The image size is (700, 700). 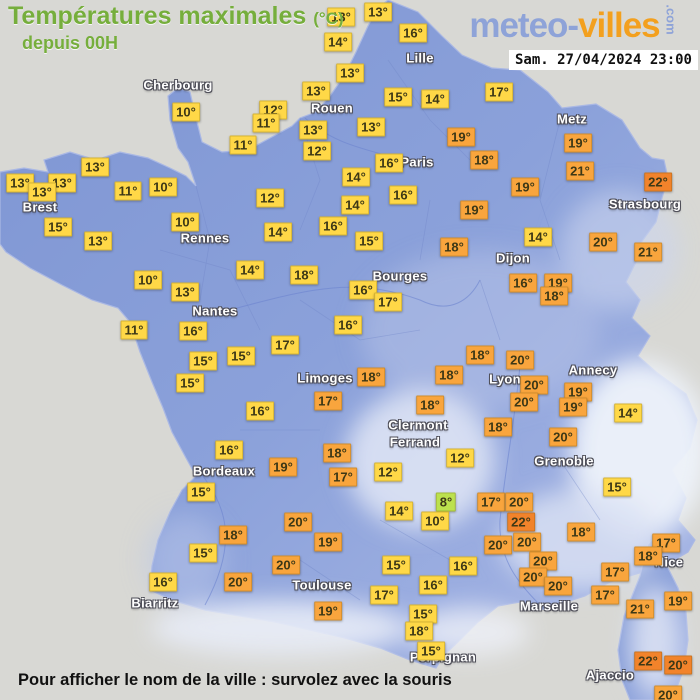 What do you see at coordinates (446, 502) in the screenshot?
I see `temperature-label: 8°` at bounding box center [446, 502].